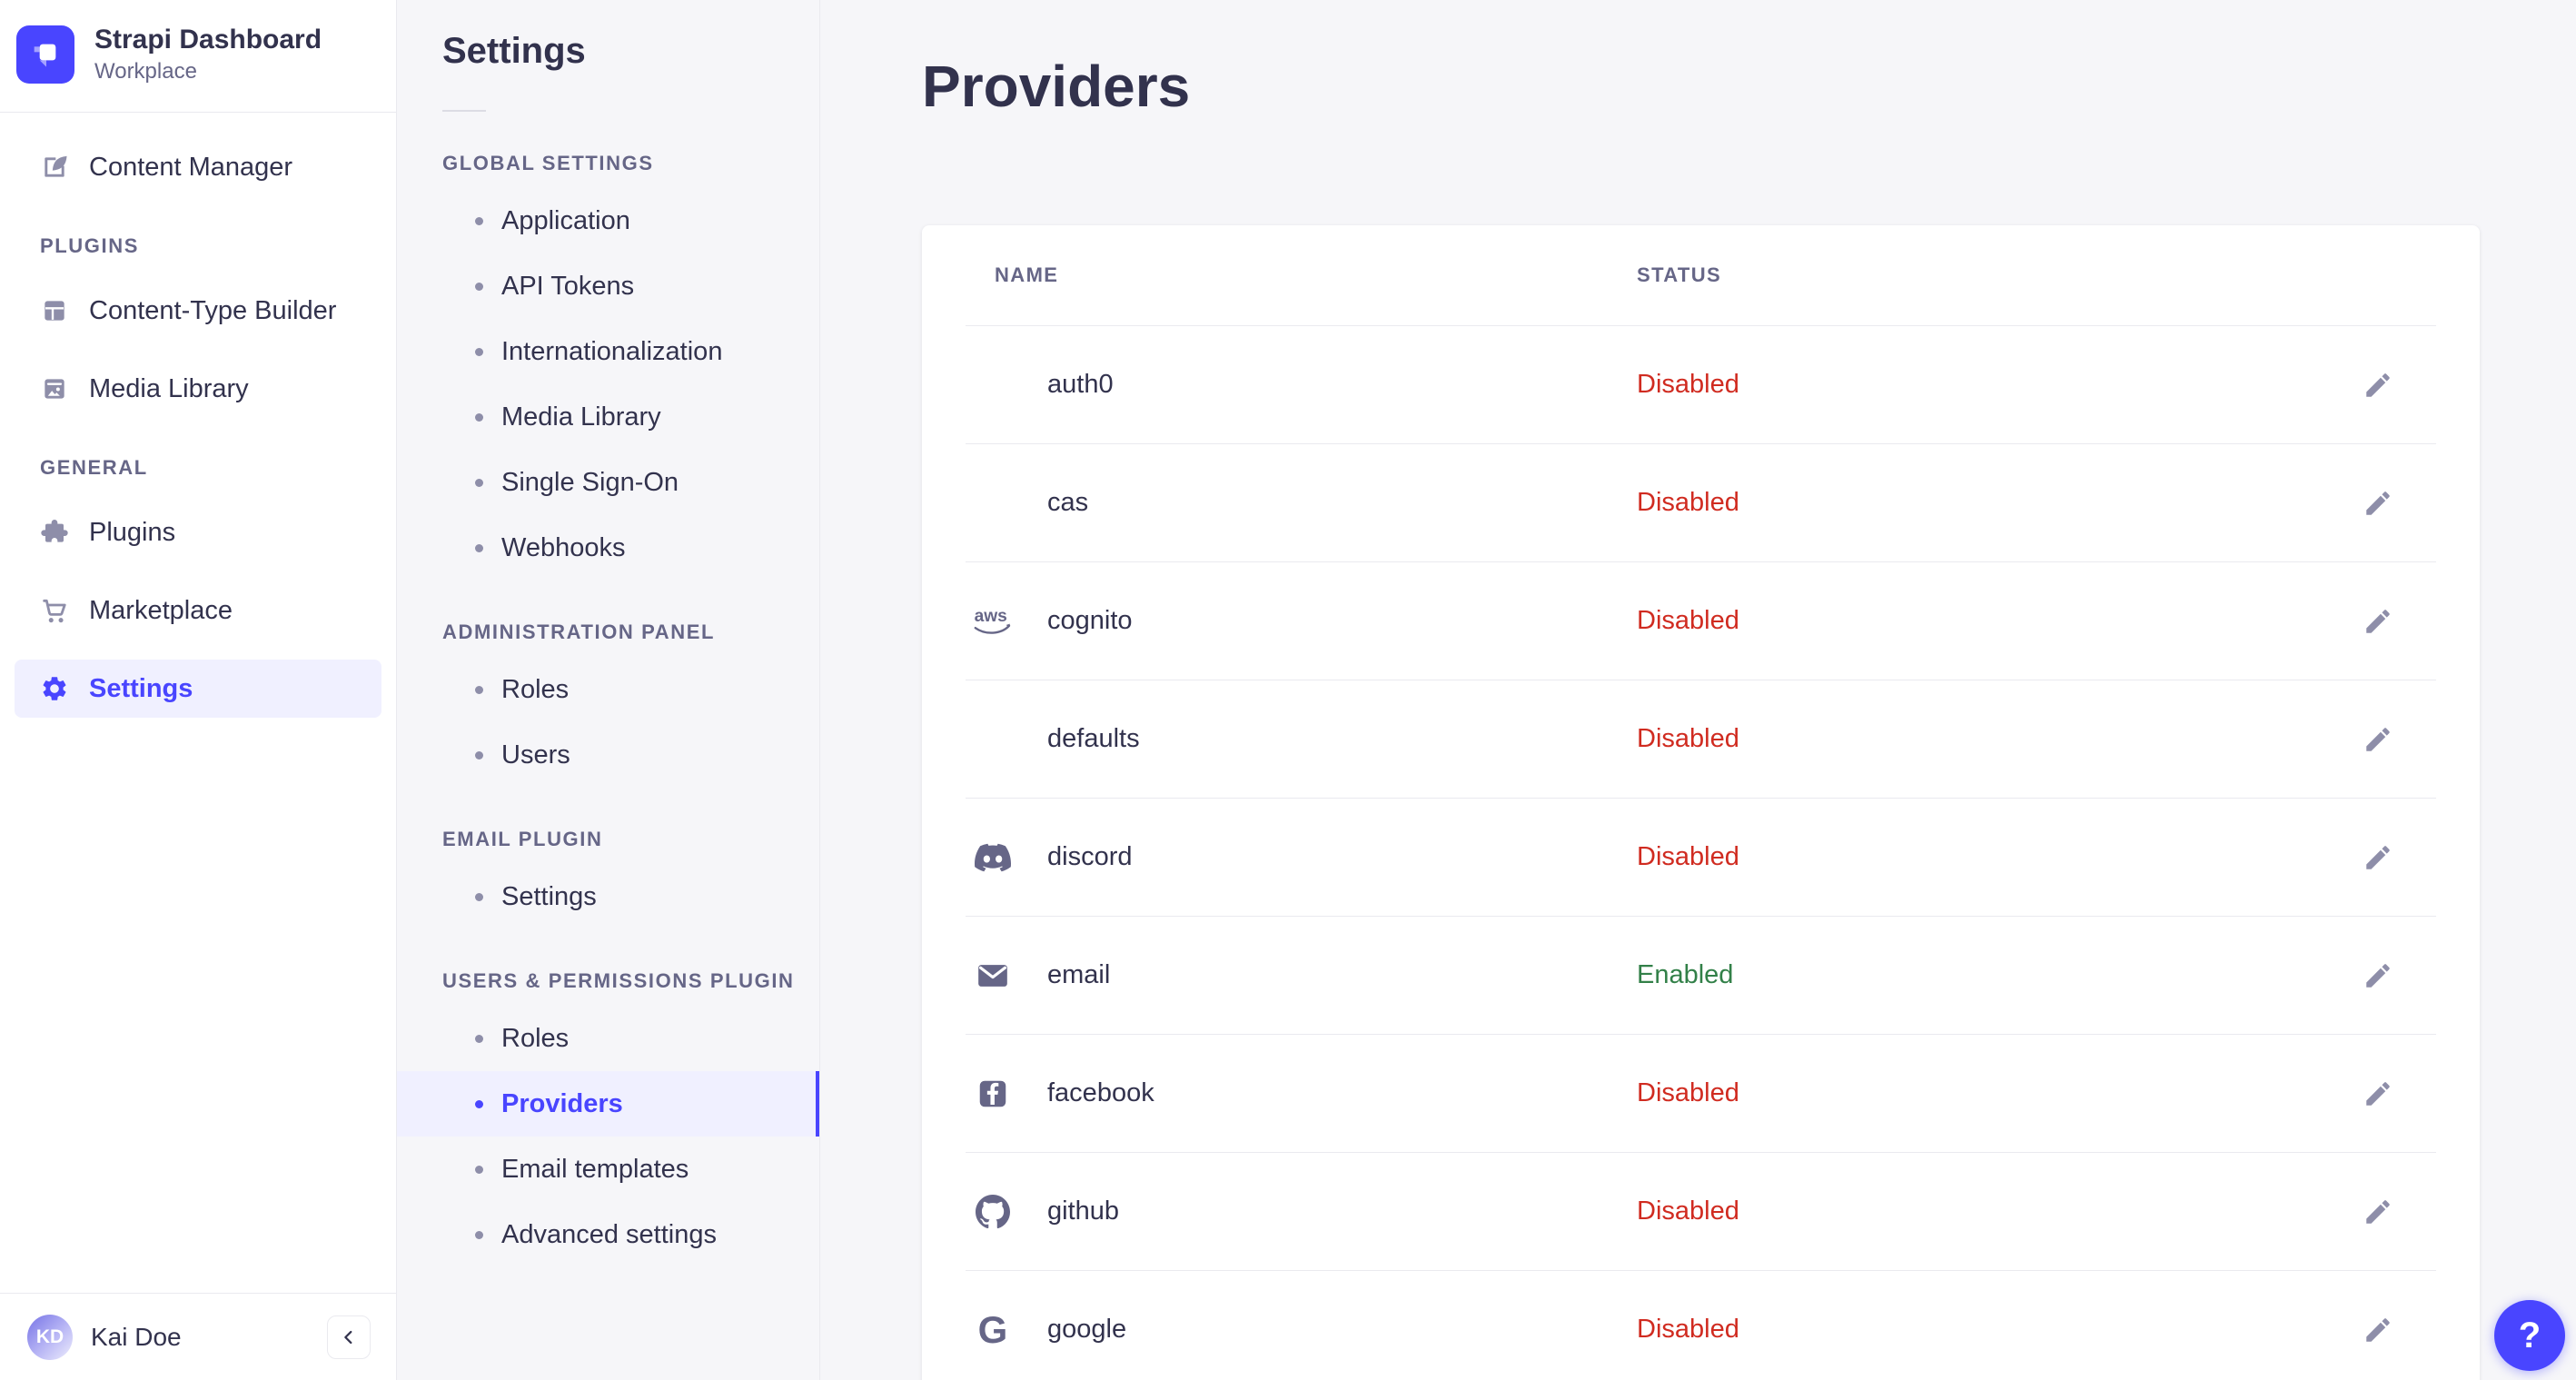 The image size is (2576, 1380). I want to click on subnav-list-admin: Roles Users, so click(608, 722).